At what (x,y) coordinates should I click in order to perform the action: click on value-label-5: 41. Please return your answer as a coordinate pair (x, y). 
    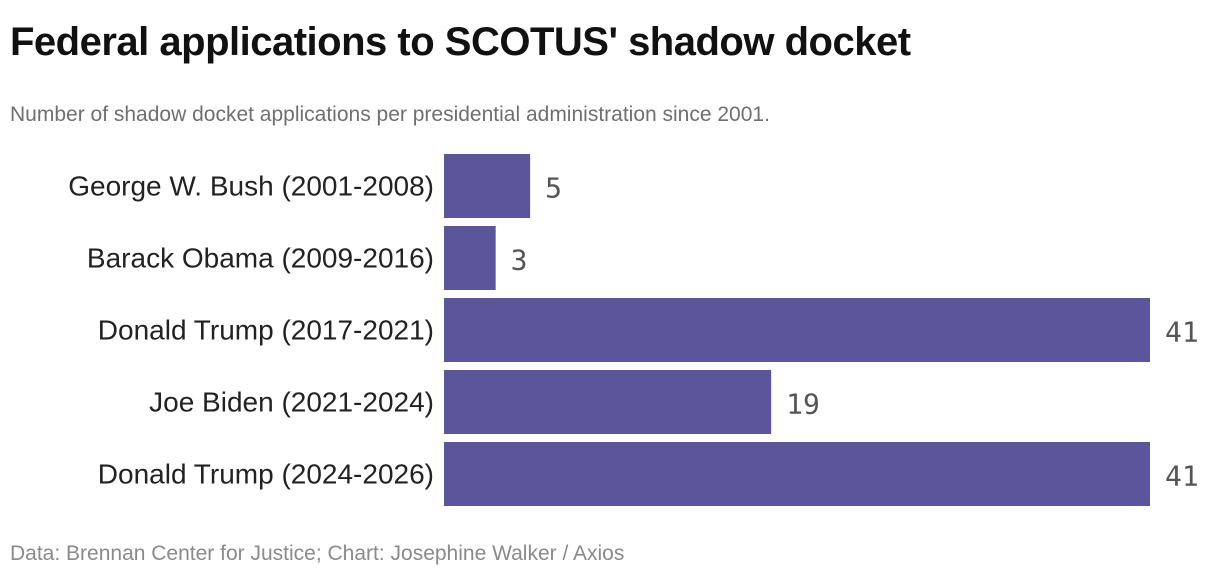
    Looking at the image, I should click on (1182, 476).